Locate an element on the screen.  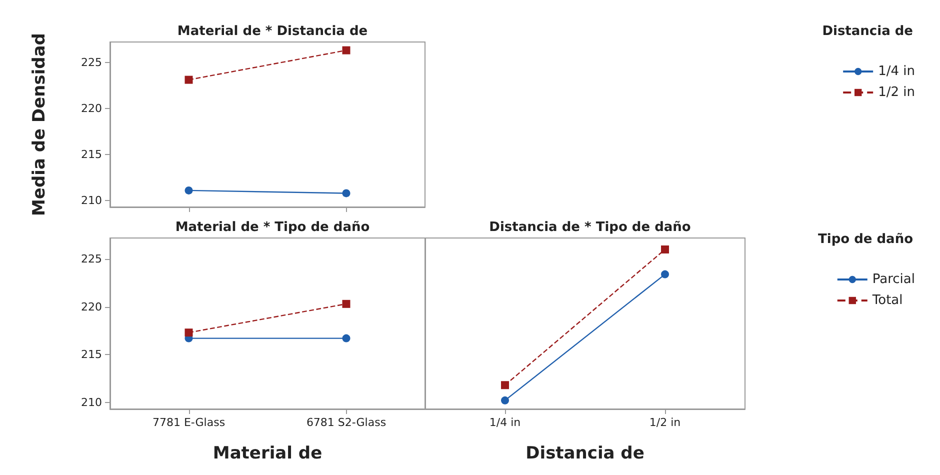
y-axis-title: Media de Densidad is located at coordinates (40, 124).